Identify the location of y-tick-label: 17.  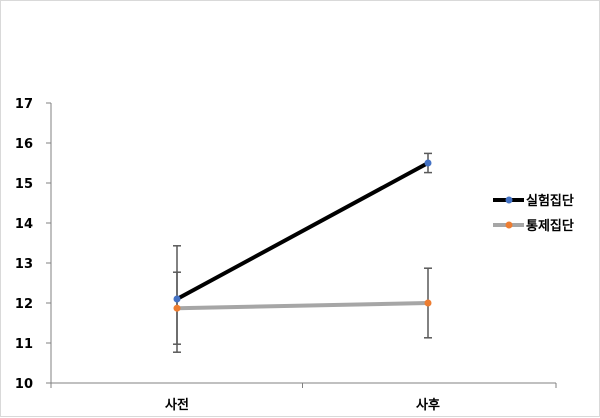
(24, 104).